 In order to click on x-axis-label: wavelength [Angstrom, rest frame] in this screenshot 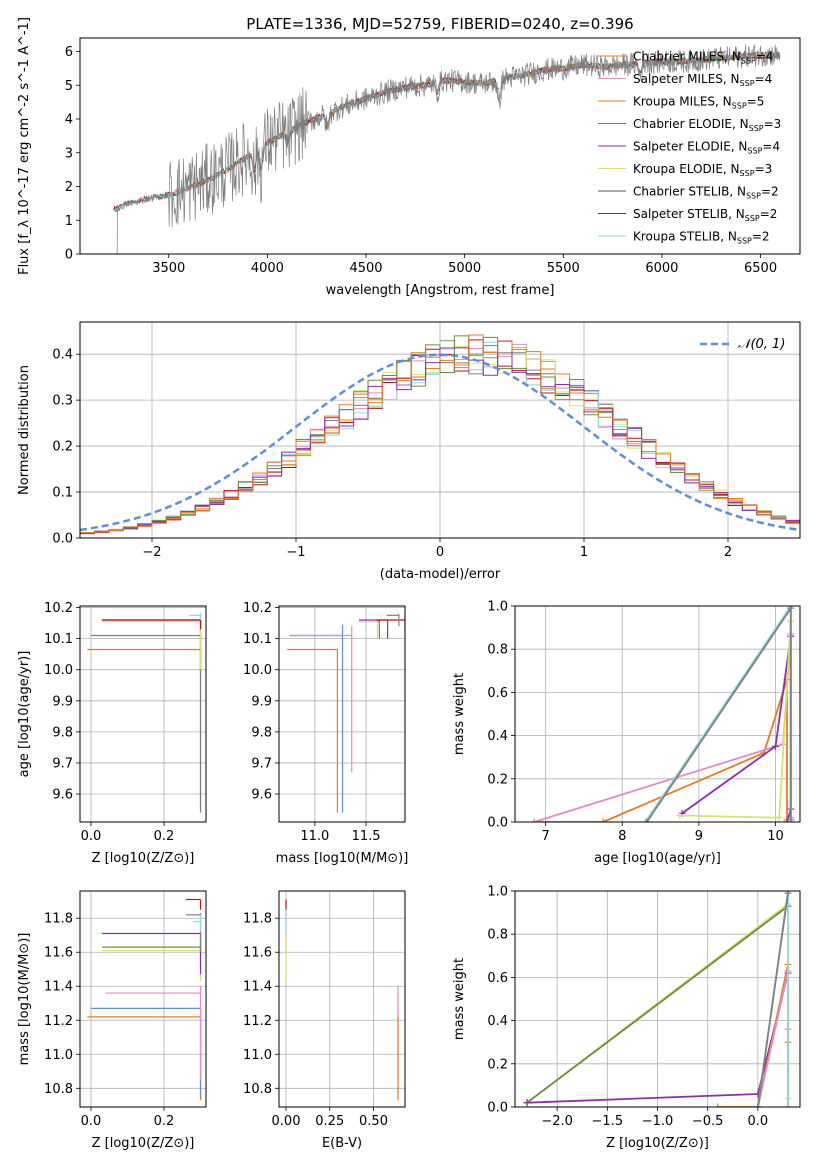, I will do `click(440, 290)`.